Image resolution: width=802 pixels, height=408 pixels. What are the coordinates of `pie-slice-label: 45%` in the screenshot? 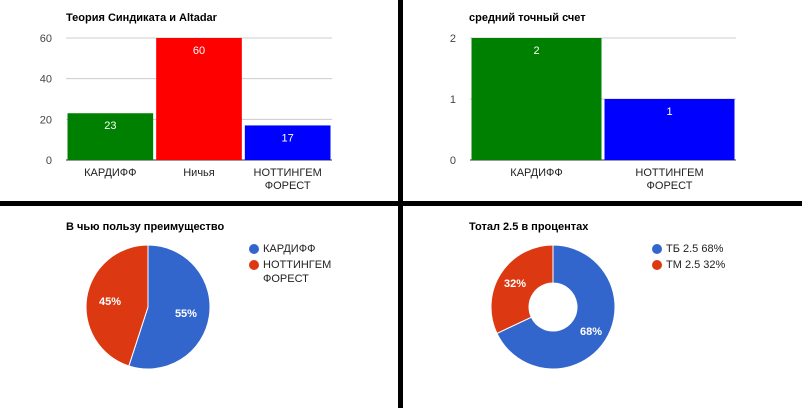 It's located at (110, 302).